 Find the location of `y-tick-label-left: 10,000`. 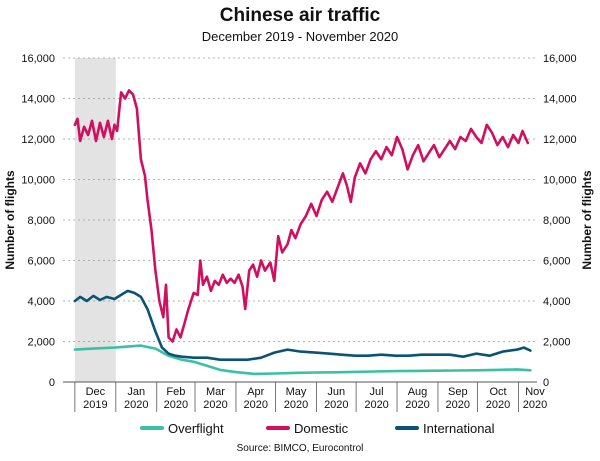

y-tick-label-left: 10,000 is located at coordinates (38, 181).